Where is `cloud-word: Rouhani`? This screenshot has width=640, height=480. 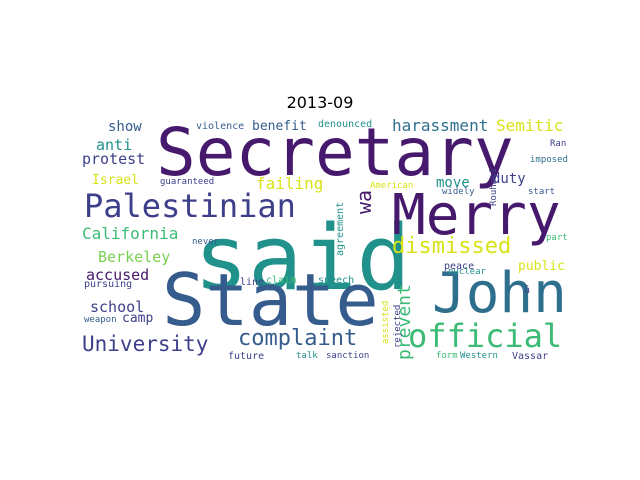
cloud-word: Rouhani is located at coordinates (494, 187).